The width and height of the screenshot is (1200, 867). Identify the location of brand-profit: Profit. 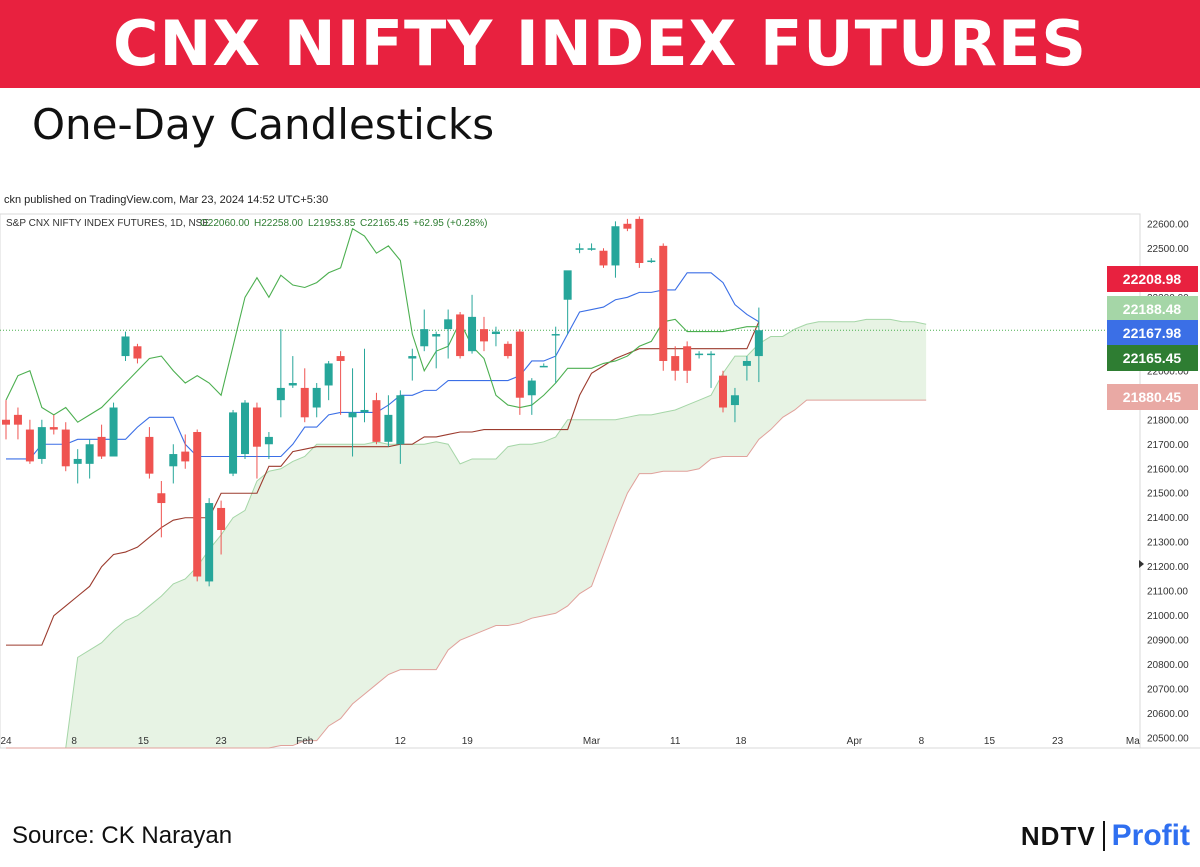
(1150, 835).